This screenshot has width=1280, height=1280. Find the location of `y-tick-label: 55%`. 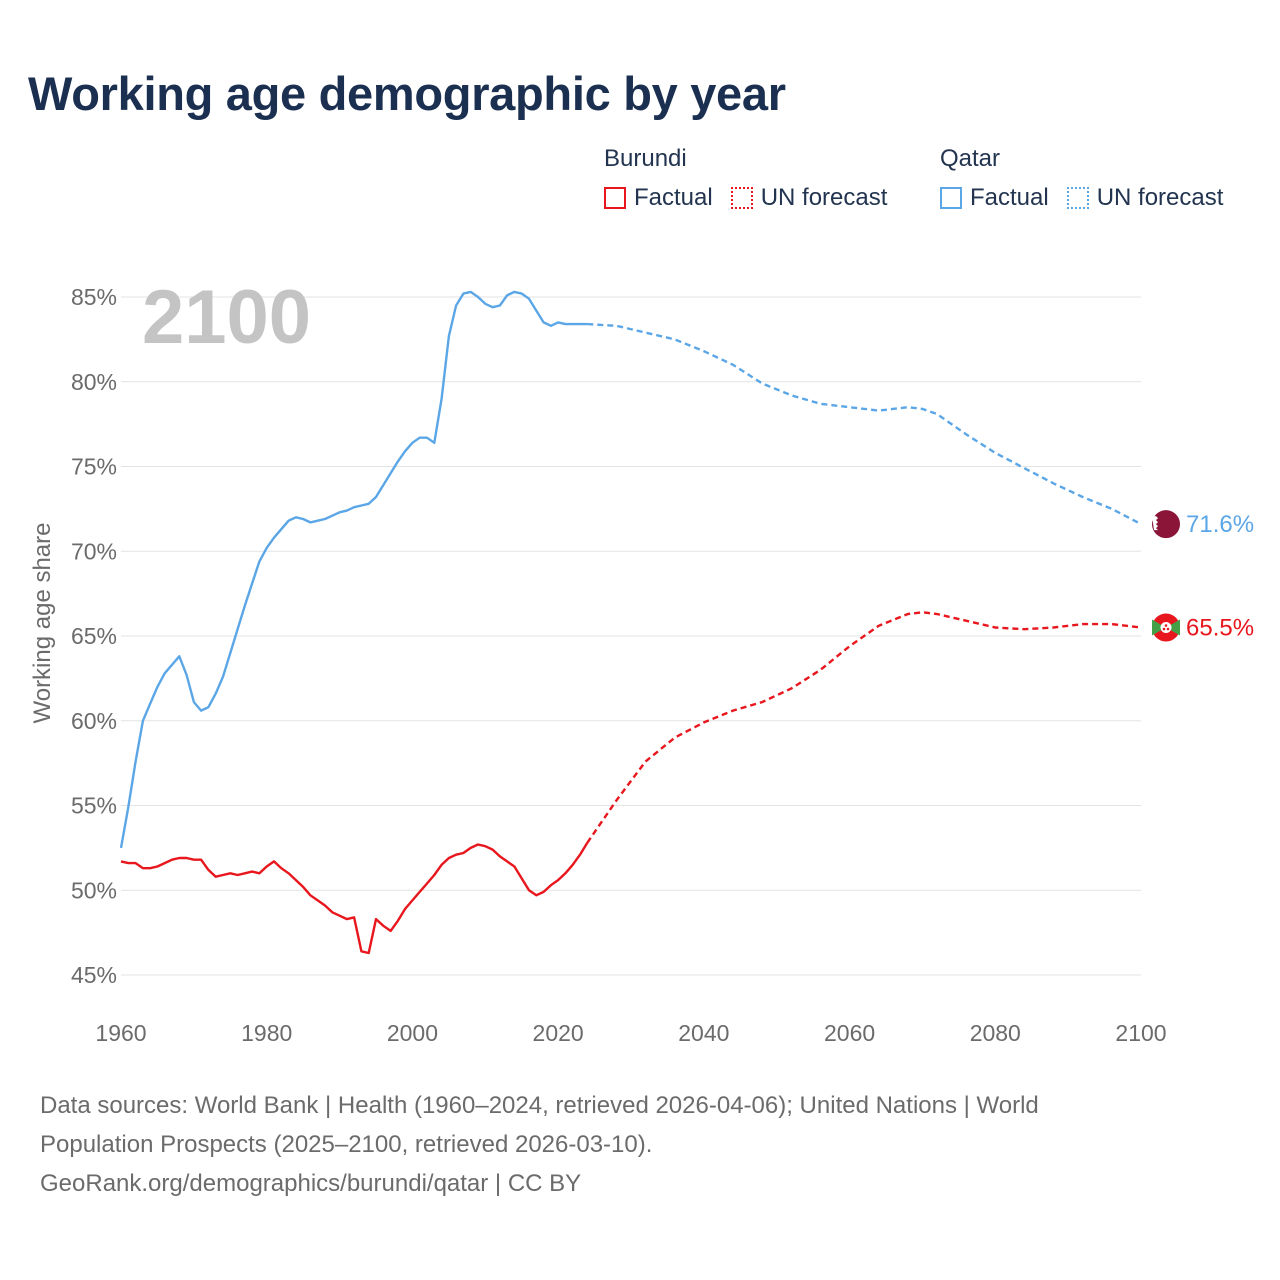

y-tick-label: 55% is located at coordinates (94, 806).